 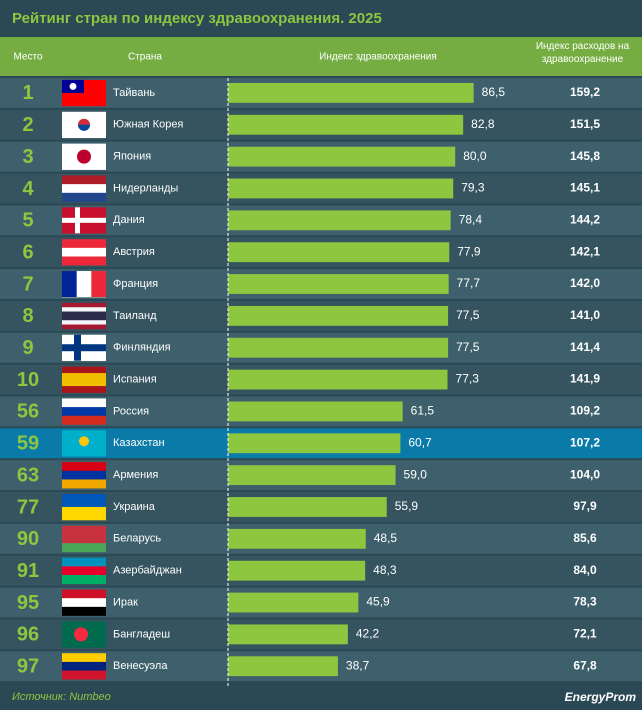 I want to click on value-label: 60,7, so click(x=420, y=442).